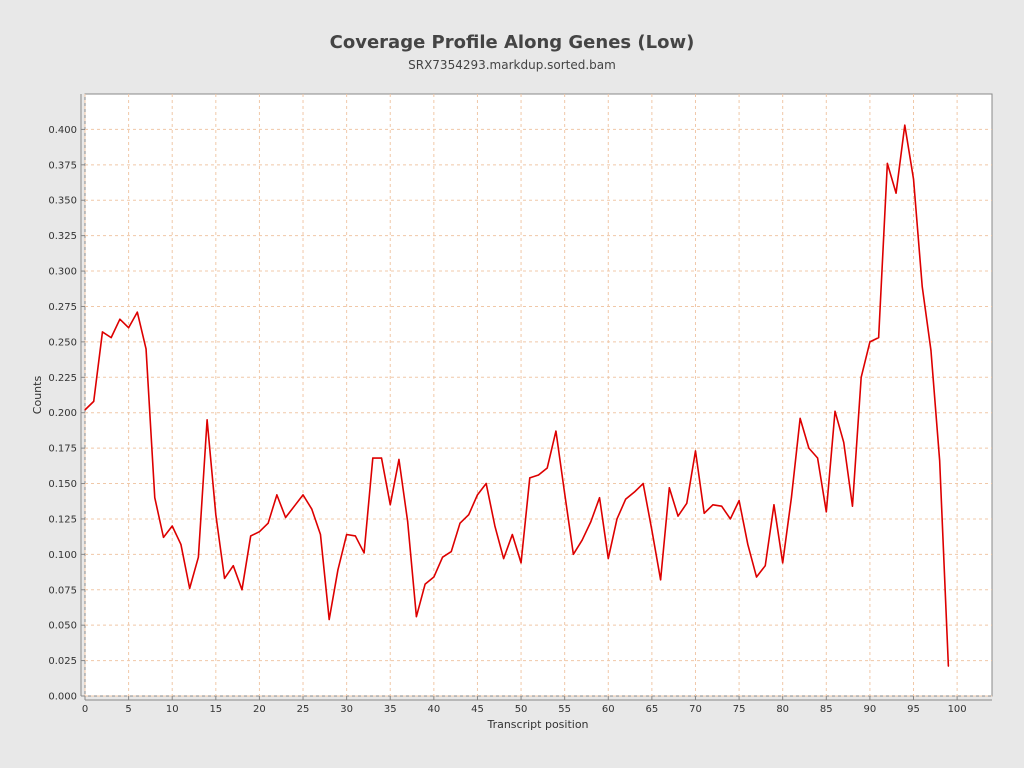  What do you see at coordinates (346, 709) in the screenshot?
I see `x-tick-label: 30` at bounding box center [346, 709].